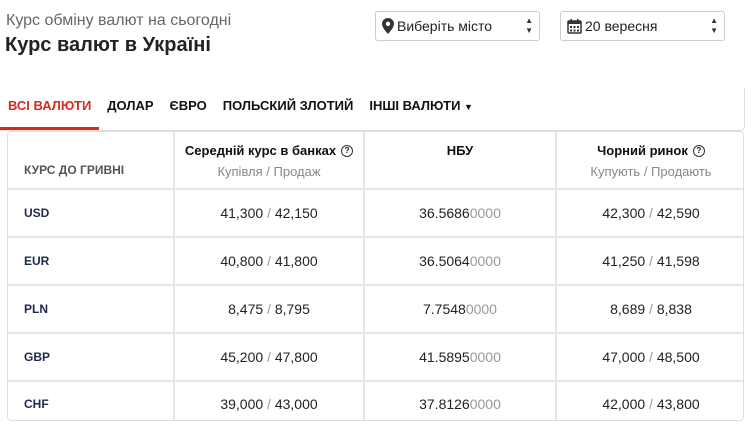 The image size is (752, 430). Describe the element at coordinates (678, 213) in the screenshot. I see `sell-value: 42,590` at that location.